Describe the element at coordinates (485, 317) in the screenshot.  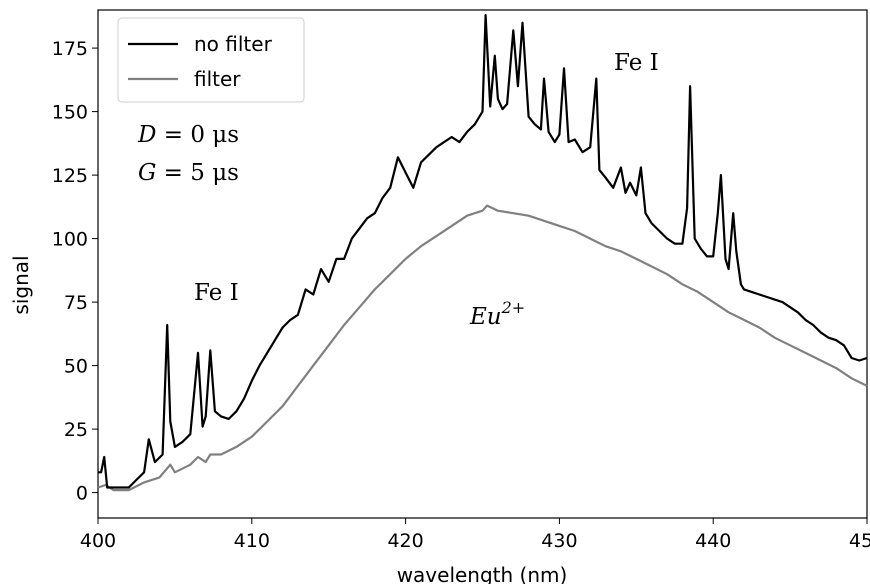
I see `annotation-eu-base: Eu` at that location.